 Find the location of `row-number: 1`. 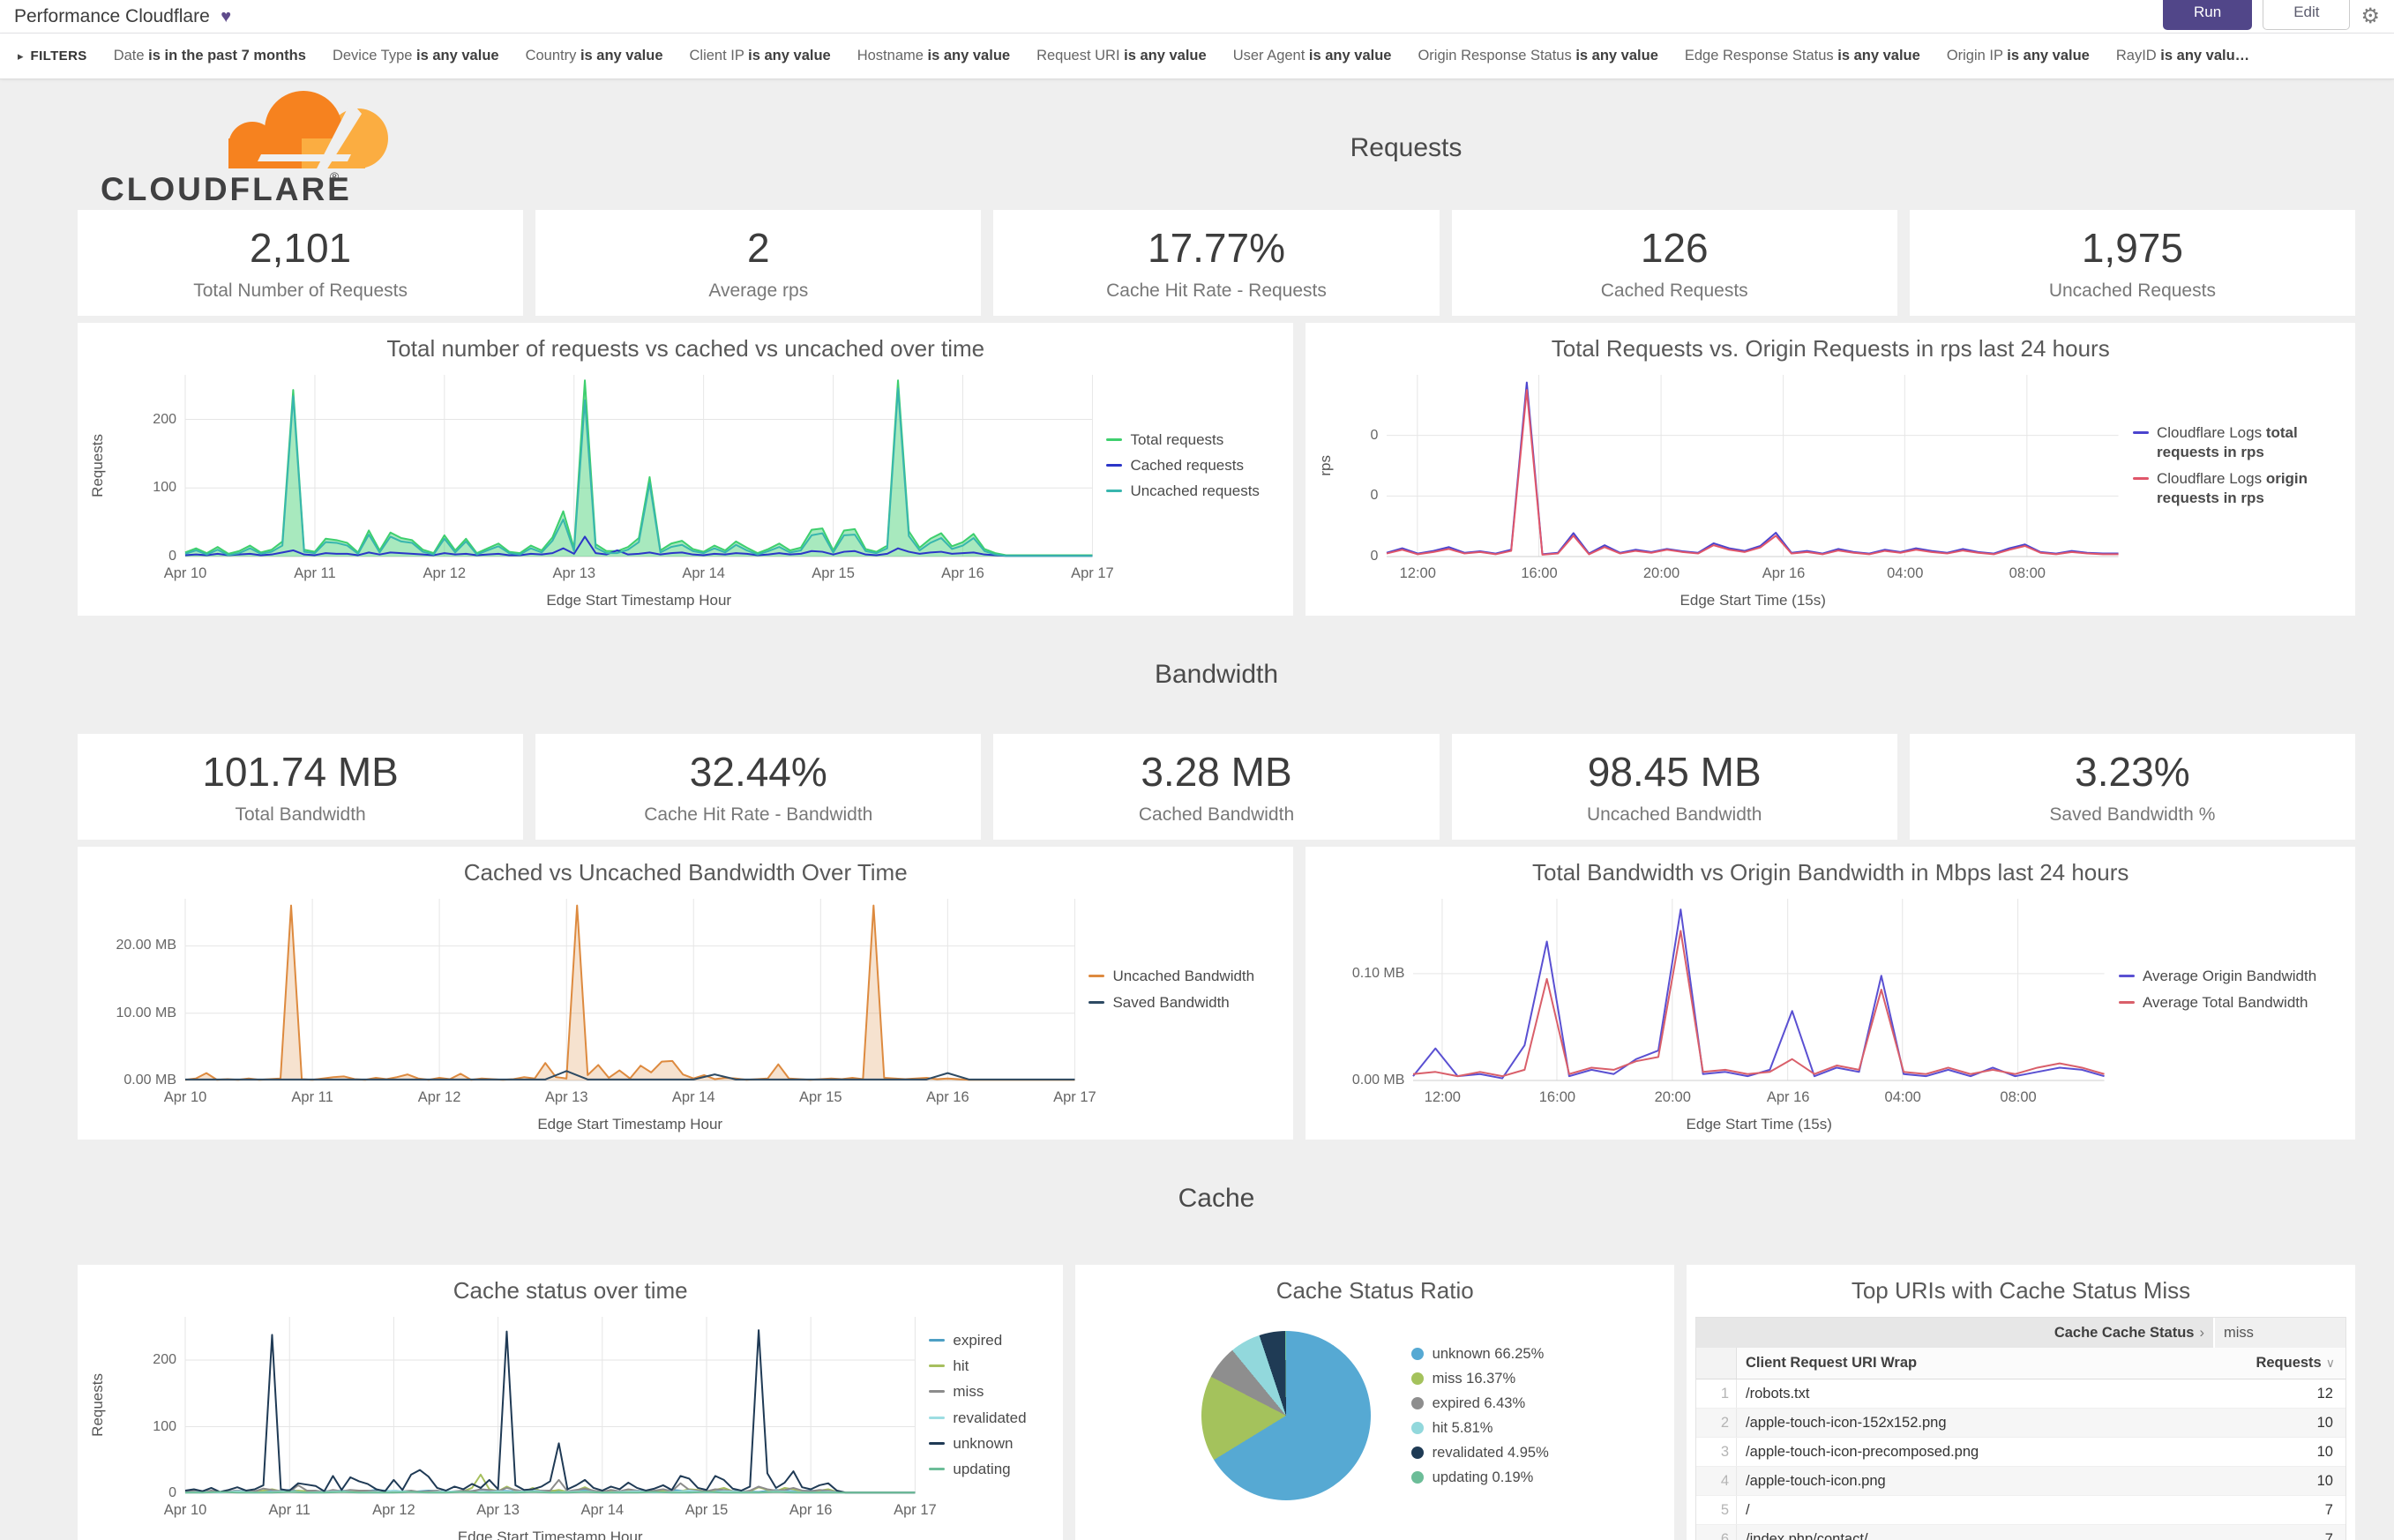

row-number: 1 is located at coordinates (1717, 1393).